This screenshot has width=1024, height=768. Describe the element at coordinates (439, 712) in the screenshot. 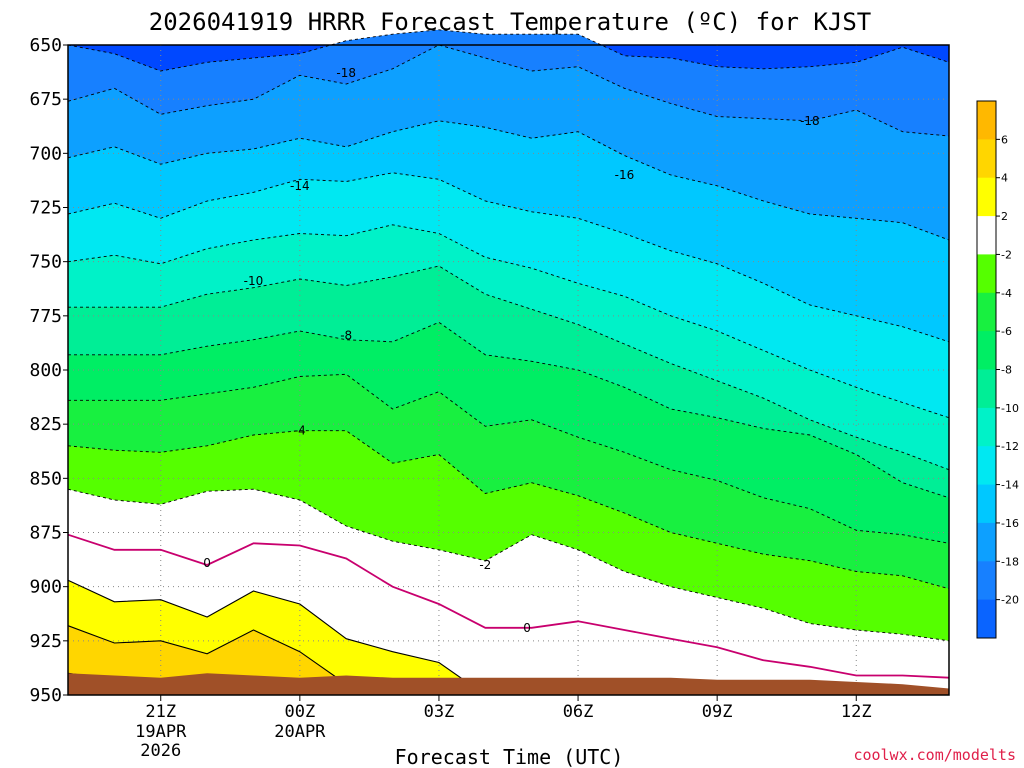

I see `x-tick-label: 03Z` at that location.